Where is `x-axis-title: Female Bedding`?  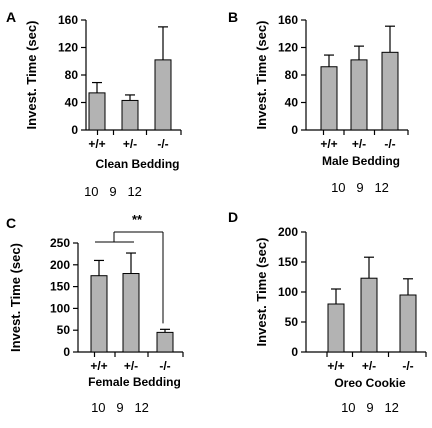
x-axis-title: Female Bedding is located at coordinates (134, 382).